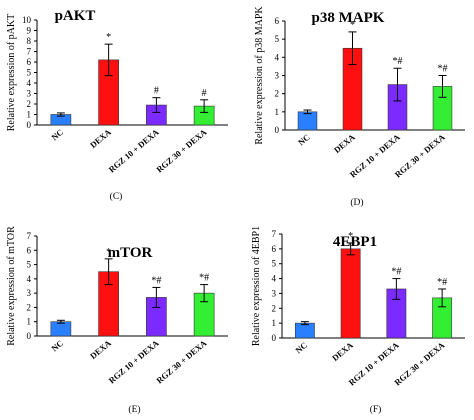  I want to click on y-tick-label: 8, so click(29, 41).